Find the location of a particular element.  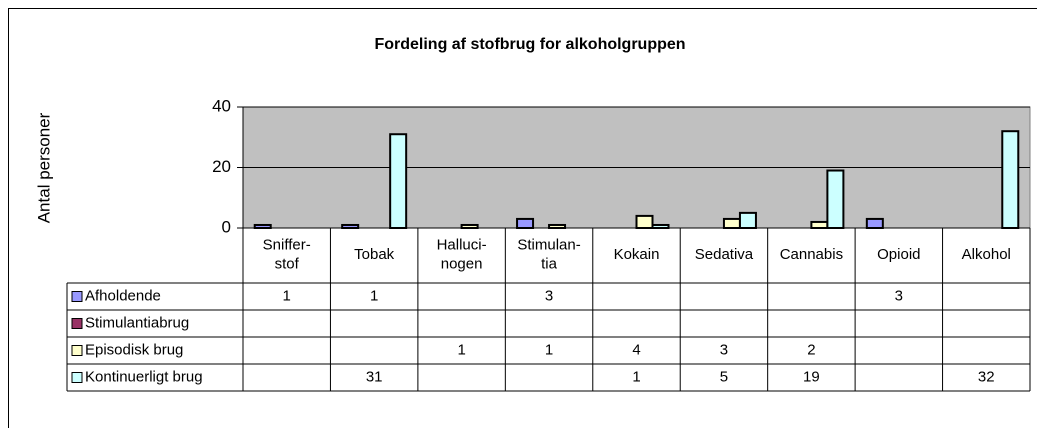

x-tick-label: Kokain is located at coordinates (637, 254).